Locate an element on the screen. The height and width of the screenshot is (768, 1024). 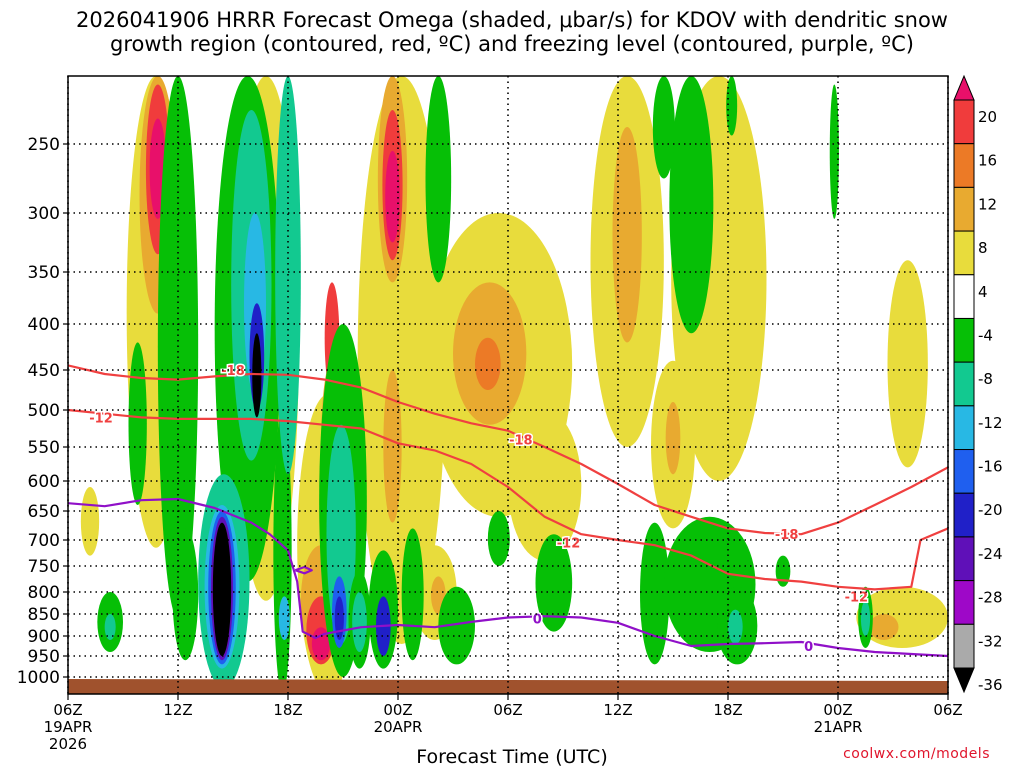
x-date-label-0-0: 19APR is located at coordinates (68, 727).